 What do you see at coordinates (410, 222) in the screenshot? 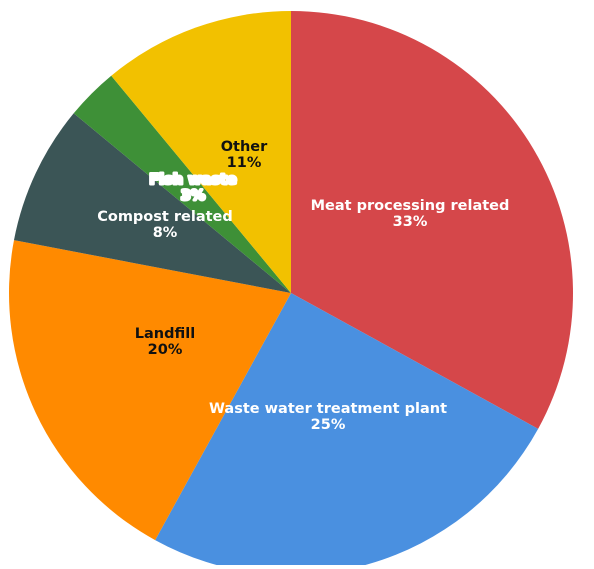
I see `slice-value-meat-processing-related: 33%` at bounding box center [410, 222].